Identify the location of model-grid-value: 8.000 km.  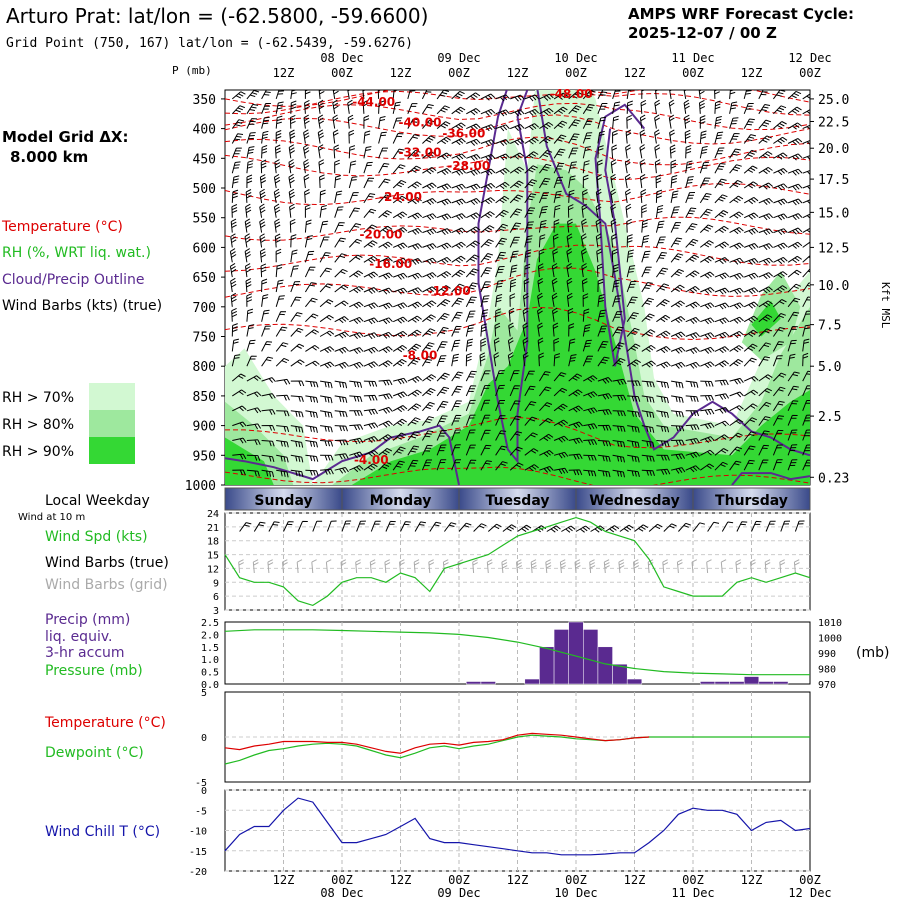
(49, 157).